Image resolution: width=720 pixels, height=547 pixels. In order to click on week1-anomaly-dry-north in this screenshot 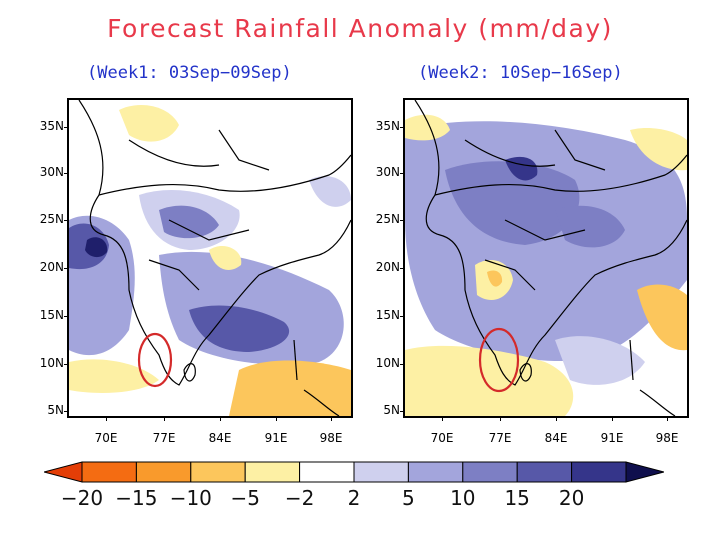, I will do `click(149, 123)`.